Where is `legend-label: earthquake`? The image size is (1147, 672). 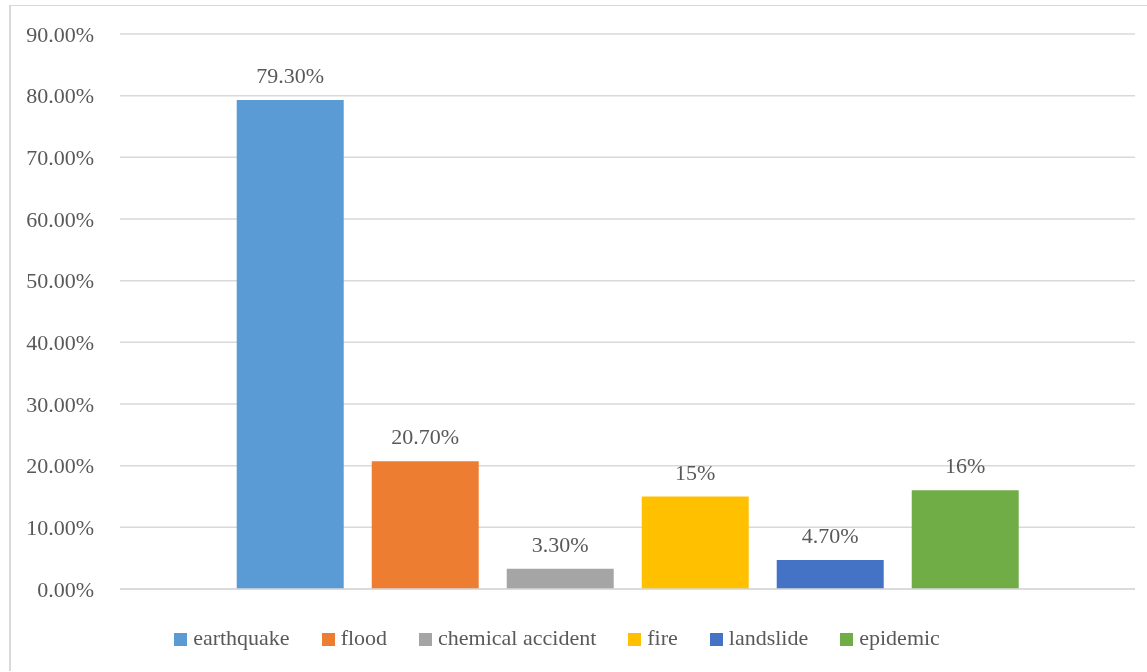
legend-label: earthquake is located at coordinates (241, 637).